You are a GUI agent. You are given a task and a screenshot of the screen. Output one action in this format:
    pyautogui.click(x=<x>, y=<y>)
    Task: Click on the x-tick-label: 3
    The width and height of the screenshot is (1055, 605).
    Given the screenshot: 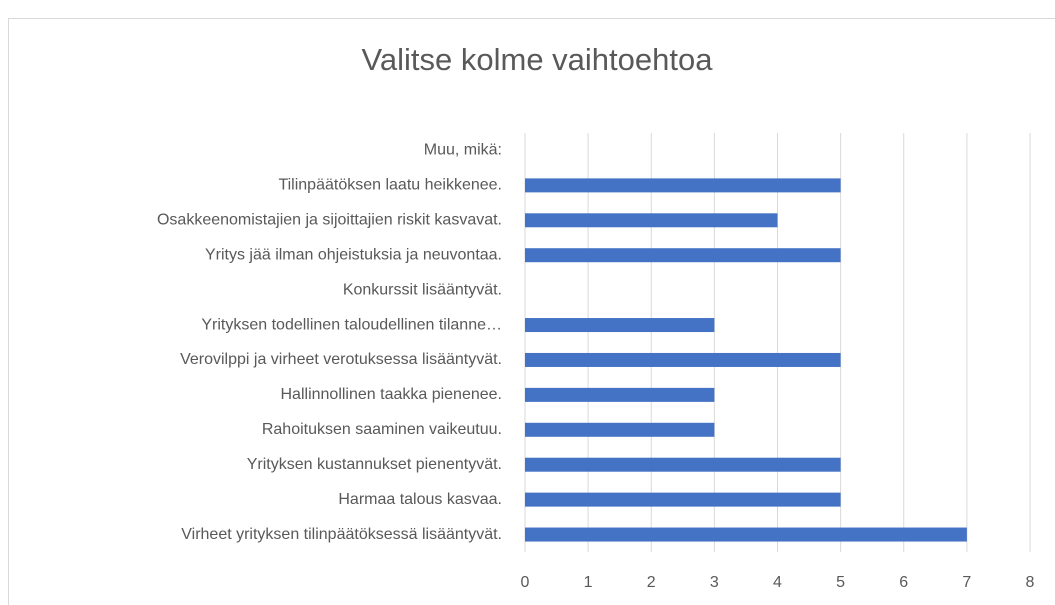 What is the action you would take?
    pyautogui.click(x=714, y=582)
    